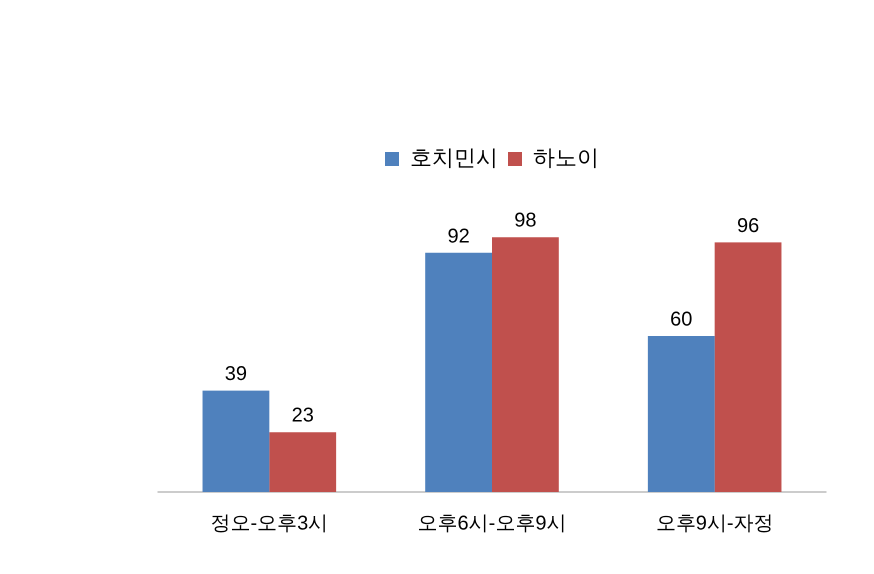 The image size is (874, 574). Describe the element at coordinates (525, 221) in the screenshot. I see `data-label: 98` at that location.